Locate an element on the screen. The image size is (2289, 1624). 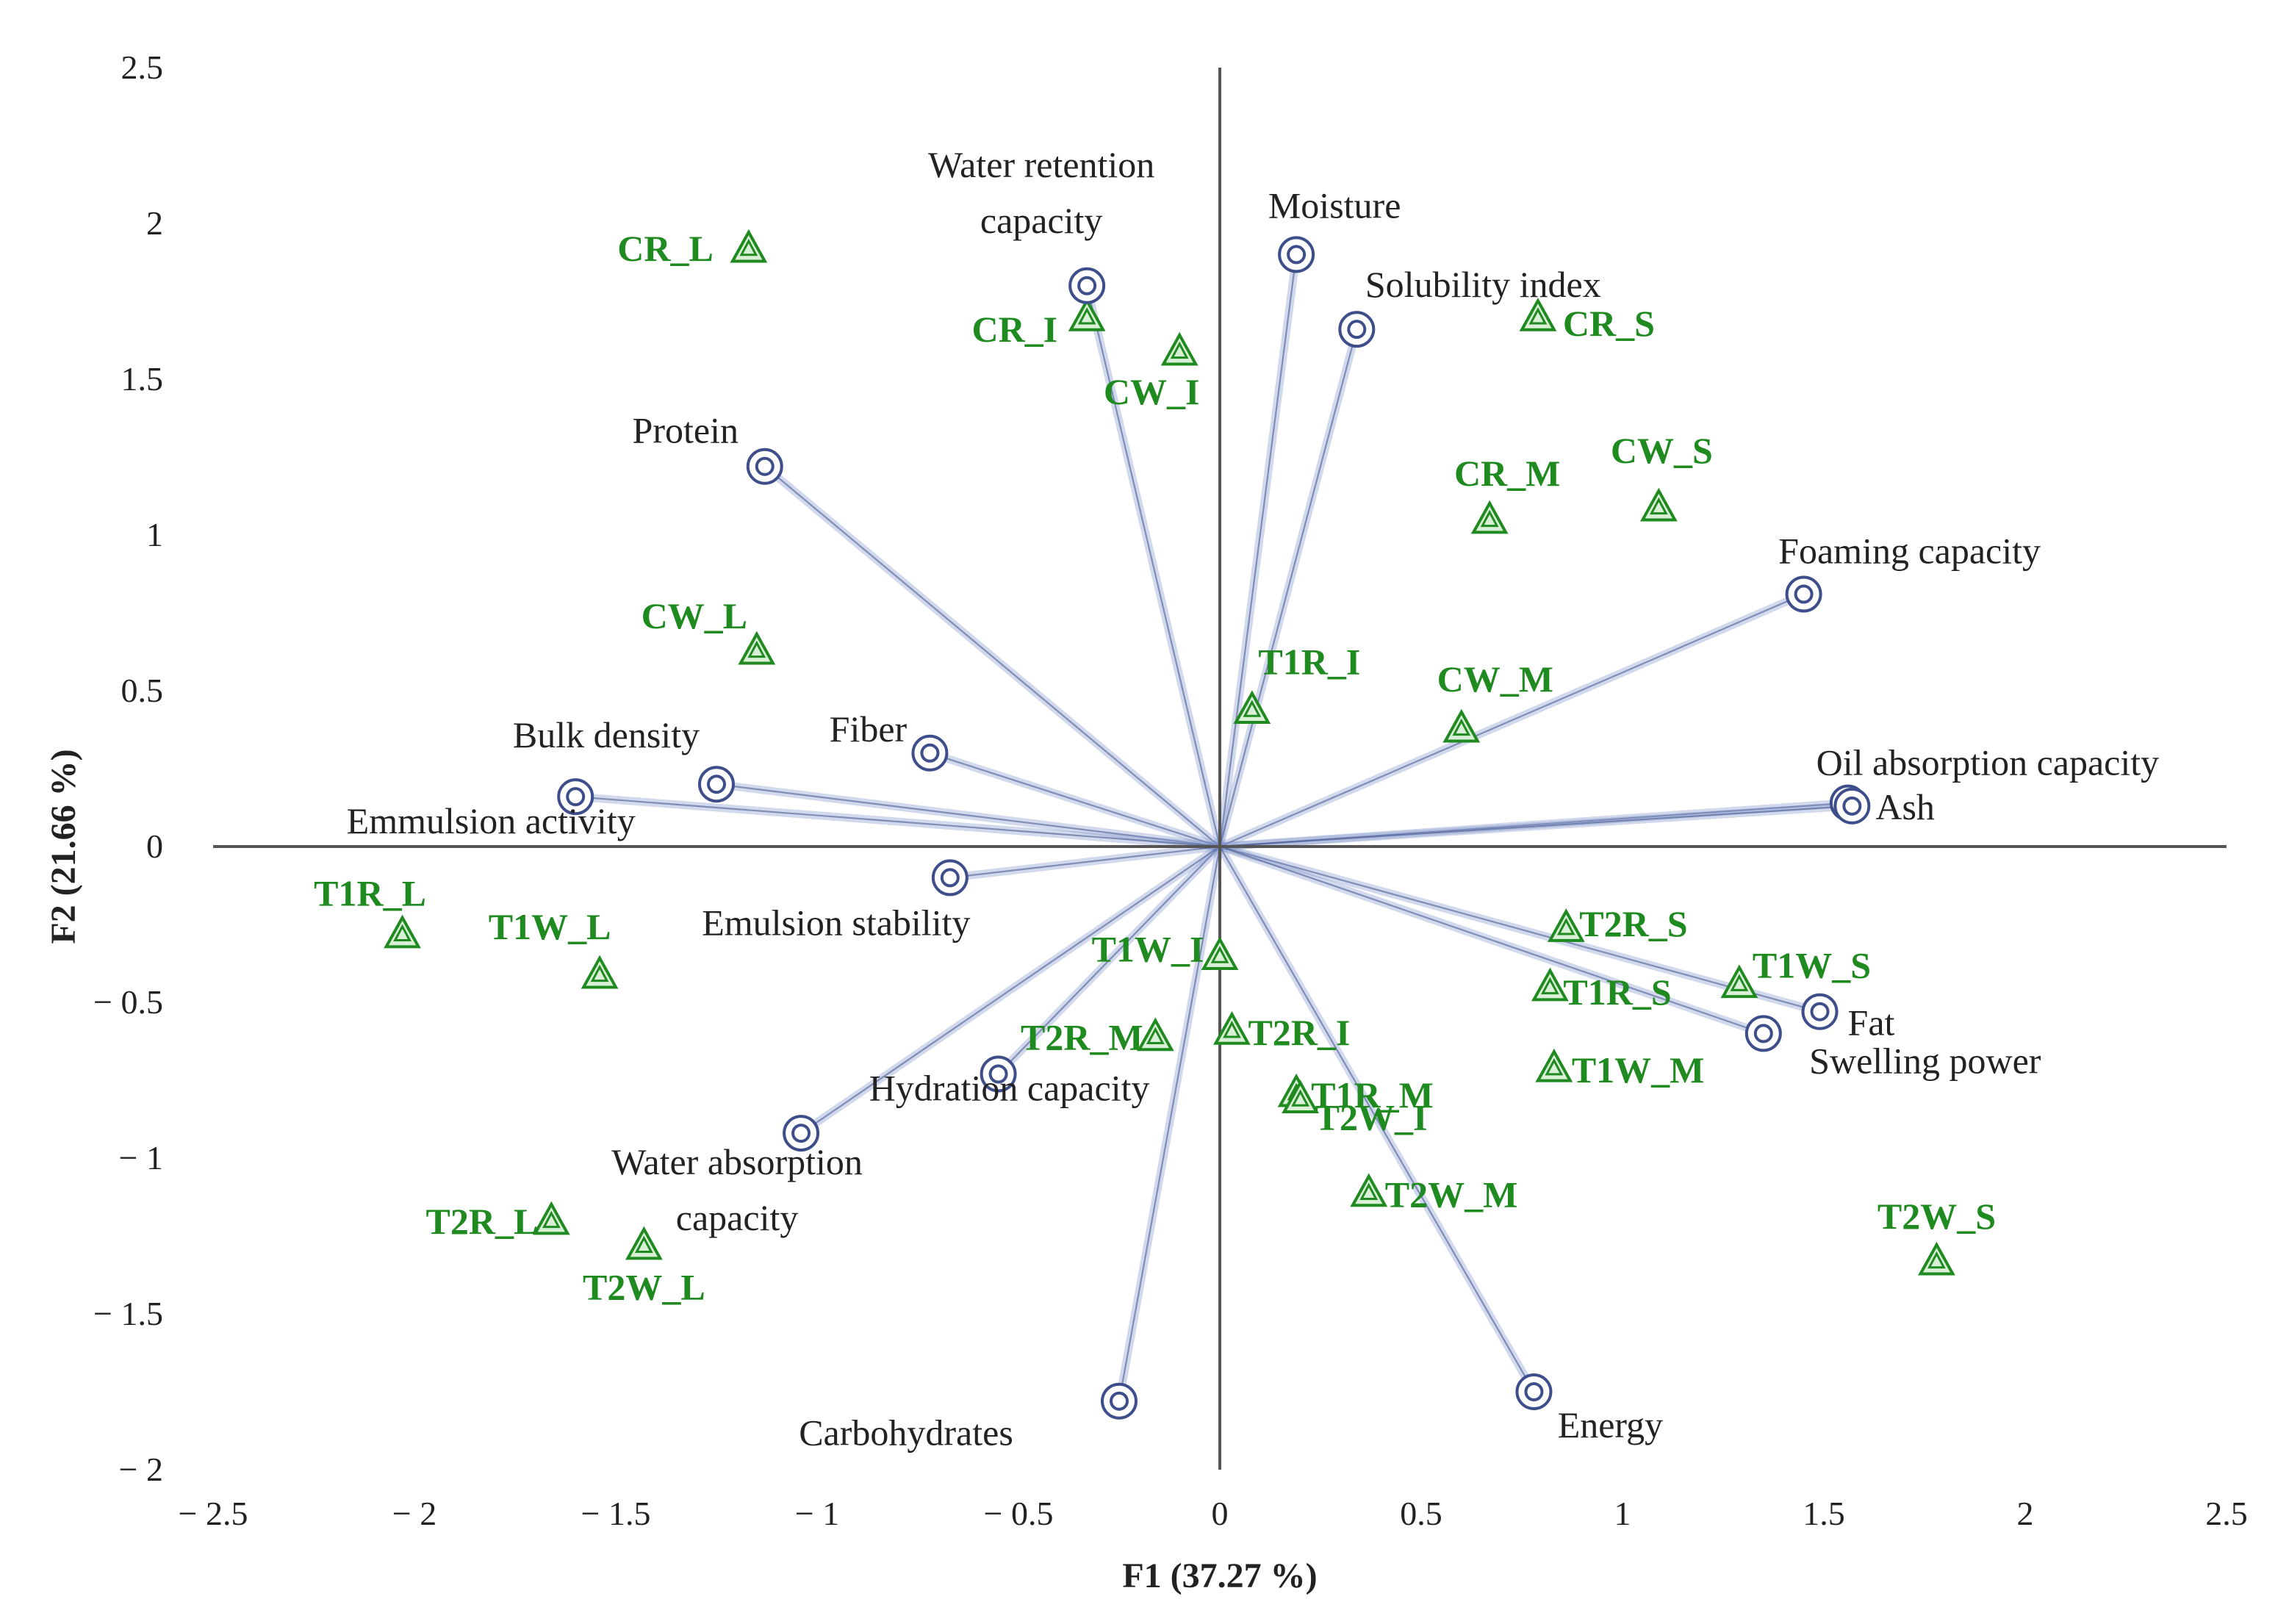
variable-label: Water absorption is located at coordinates (737, 1161).